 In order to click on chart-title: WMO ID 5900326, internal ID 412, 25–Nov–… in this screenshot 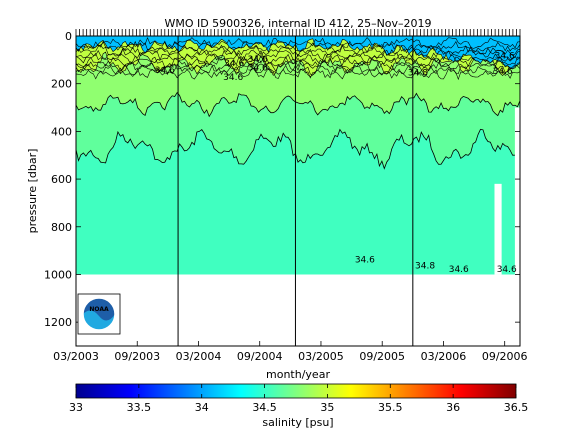, I will do `click(297, 23)`.